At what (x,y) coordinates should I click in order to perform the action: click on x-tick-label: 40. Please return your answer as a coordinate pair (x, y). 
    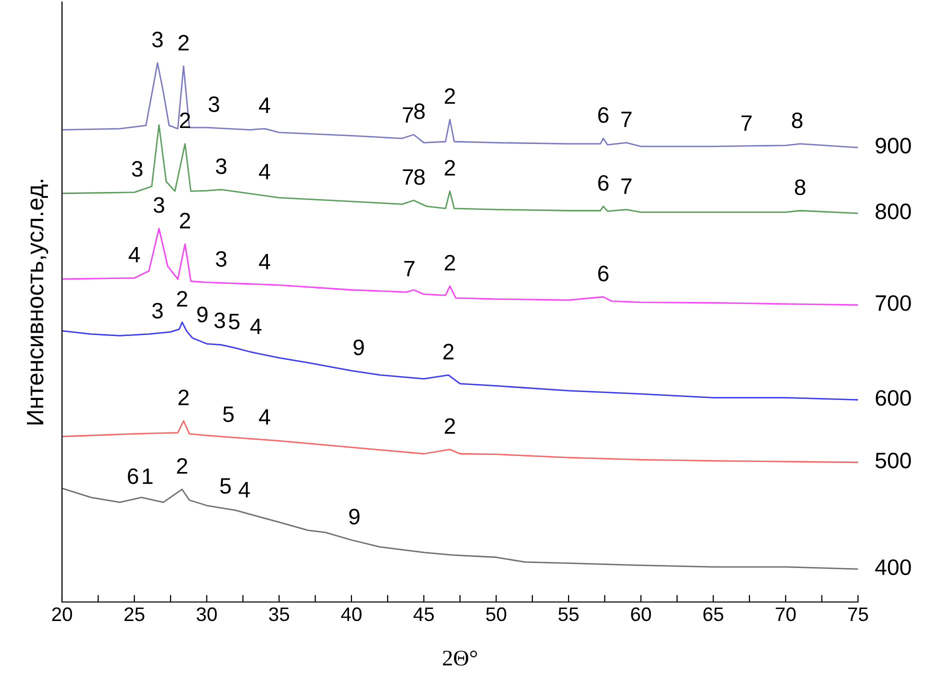
    Looking at the image, I should click on (351, 614).